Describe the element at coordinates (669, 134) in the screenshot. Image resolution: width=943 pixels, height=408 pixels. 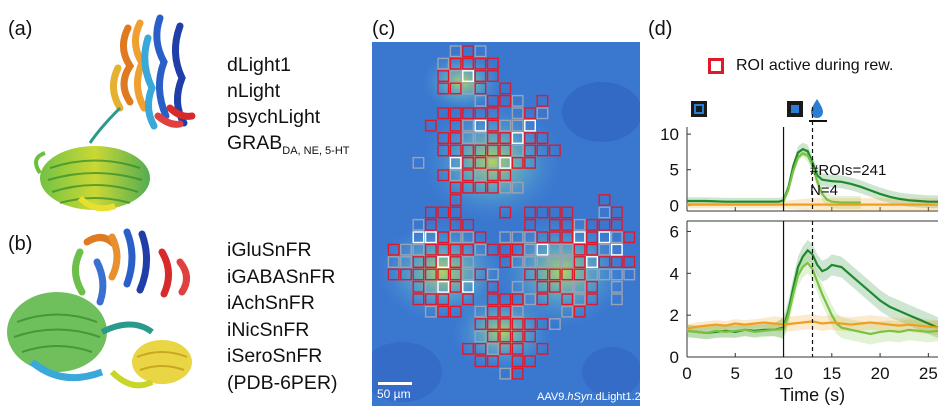
I see `y-tick-label: 10` at that location.